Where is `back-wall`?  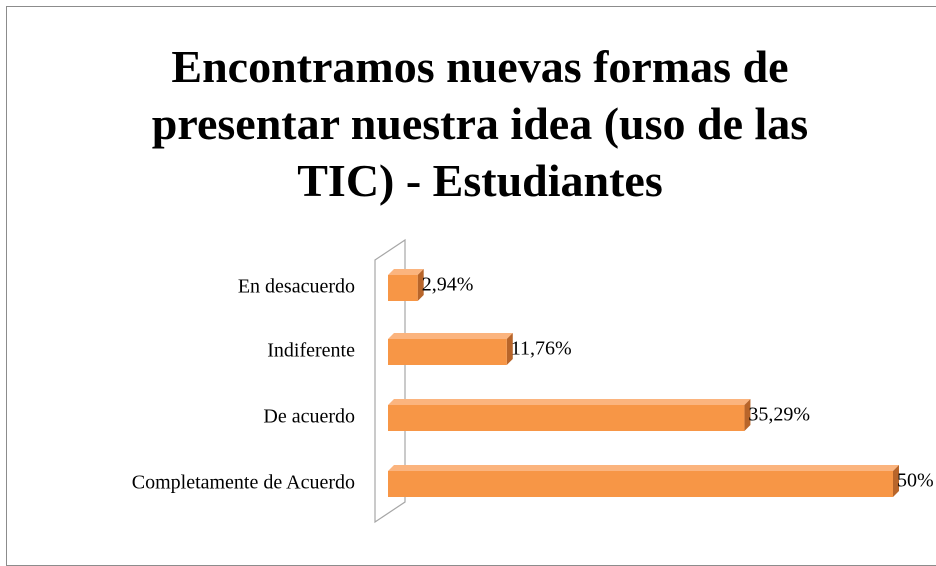 back-wall is located at coordinates (390, 381).